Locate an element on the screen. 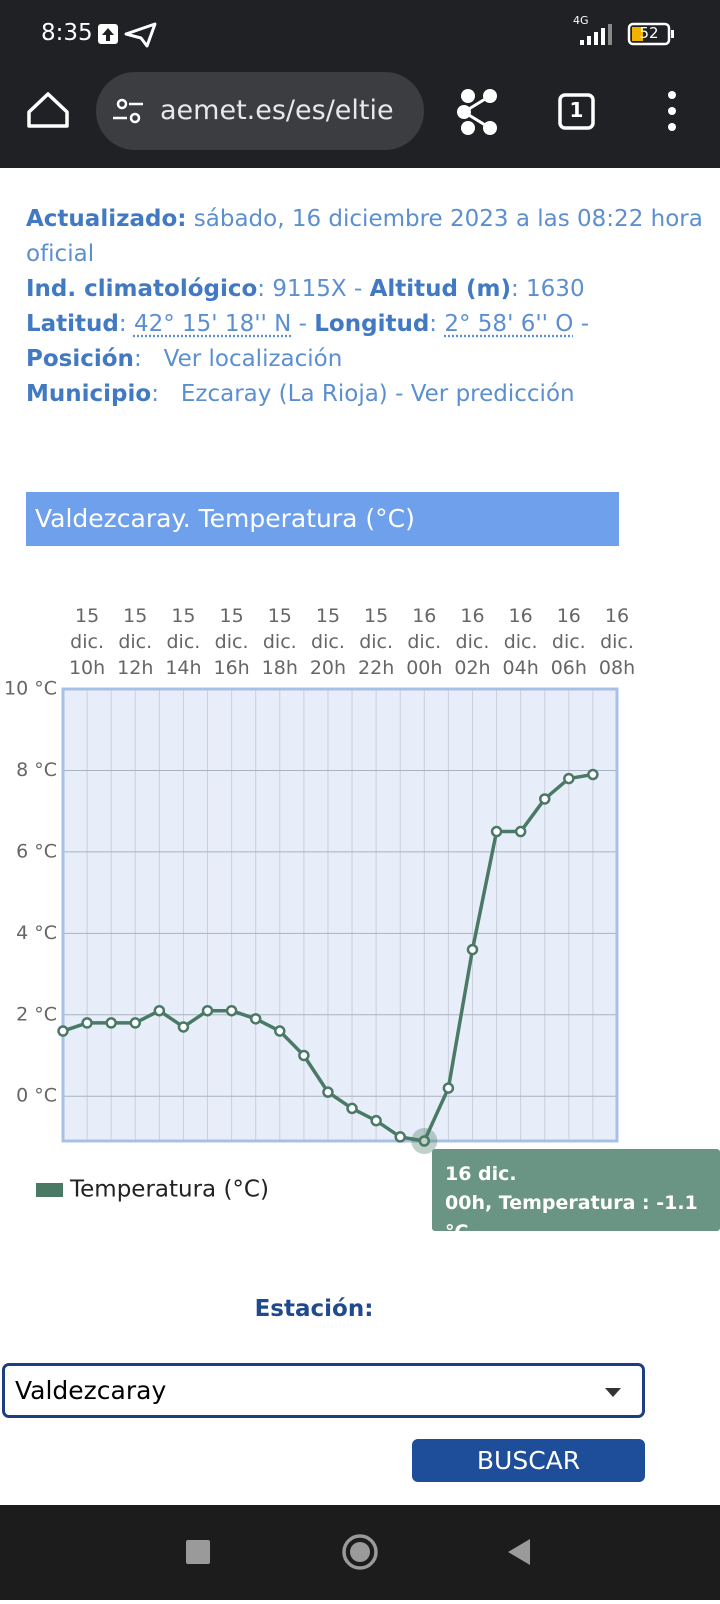 The height and width of the screenshot is (1604, 720). x-tick-label: 16 dic. 04h is located at coordinates (521, 642).